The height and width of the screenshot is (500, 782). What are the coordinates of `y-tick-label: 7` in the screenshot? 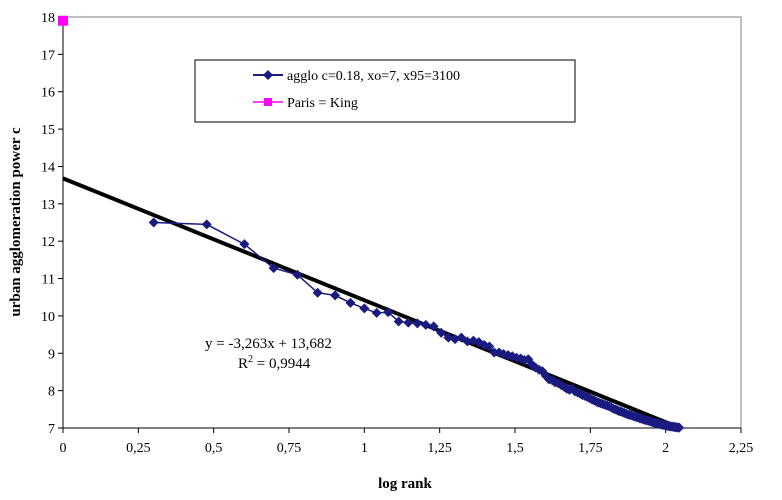 It's located at (51, 429).